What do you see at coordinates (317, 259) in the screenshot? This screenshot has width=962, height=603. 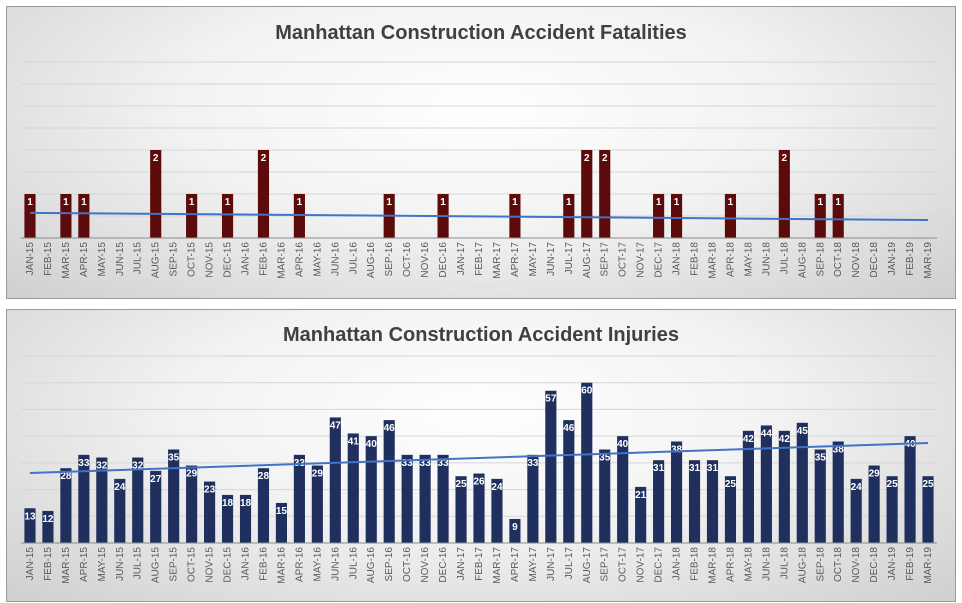 I see `fatalities-tick-label: MAY-16` at bounding box center [317, 259].